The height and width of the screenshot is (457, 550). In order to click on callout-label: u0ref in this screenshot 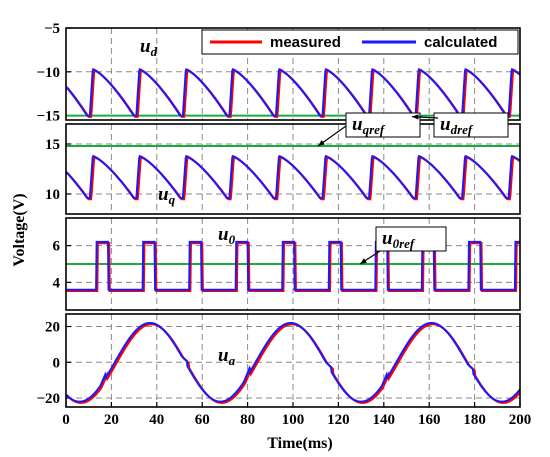, I will do `click(399, 239)`.